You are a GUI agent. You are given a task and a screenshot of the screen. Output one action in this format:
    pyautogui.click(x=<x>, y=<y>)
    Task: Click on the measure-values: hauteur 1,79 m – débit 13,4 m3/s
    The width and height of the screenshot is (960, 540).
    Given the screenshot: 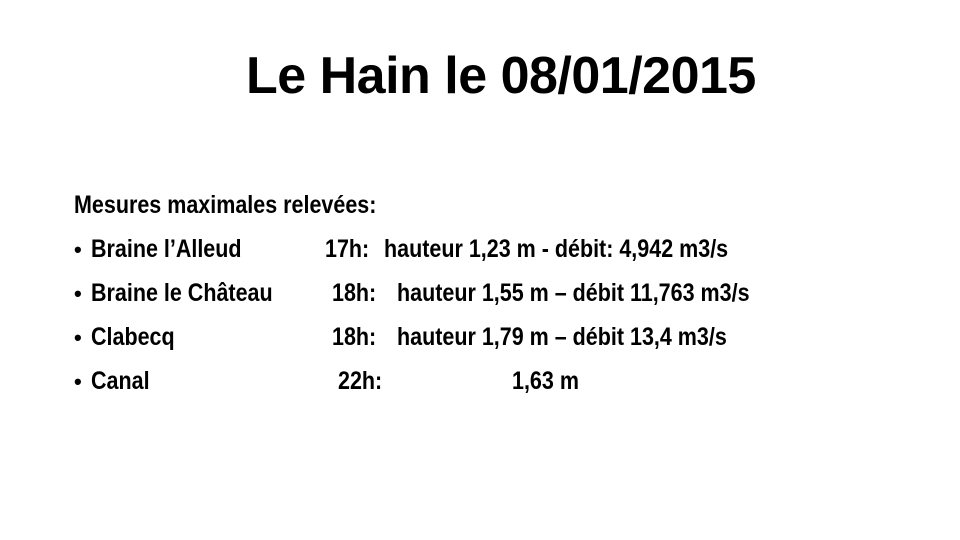 What is the action you would take?
    pyautogui.click(x=562, y=337)
    